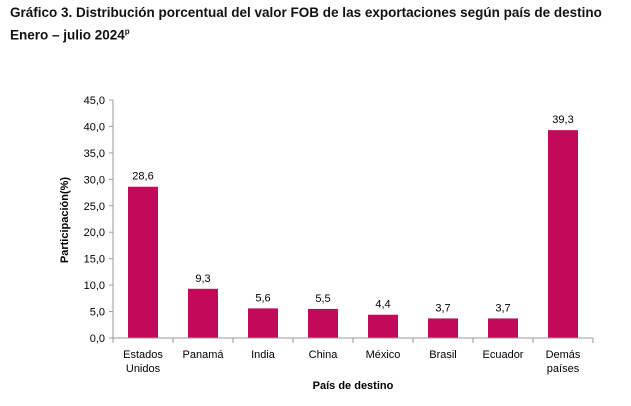 This screenshot has height=406, width=631. Describe the element at coordinates (353, 386) in the screenshot. I see `x-axis-label: País de destino` at that location.